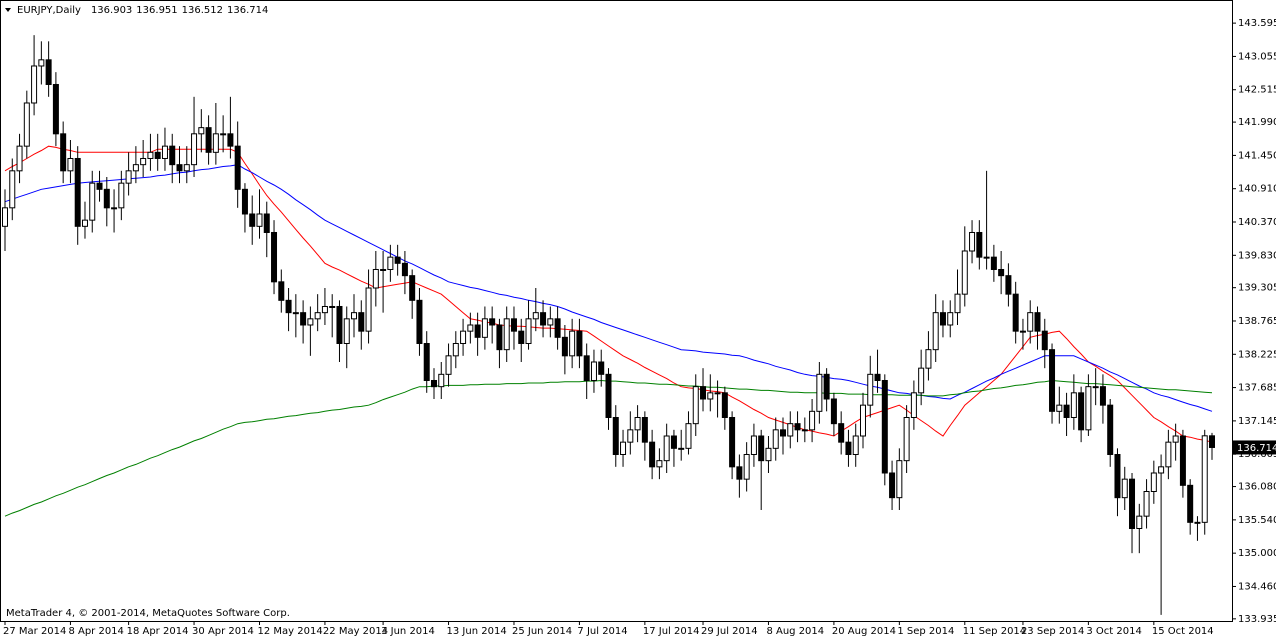 Image resolution: width=1276 pixels, height=639 pixels. What do you see at coordinates (1257, 454) in the screenshot?
I see `y-tick-label: 136.605` at bounding box center [1257, 454].